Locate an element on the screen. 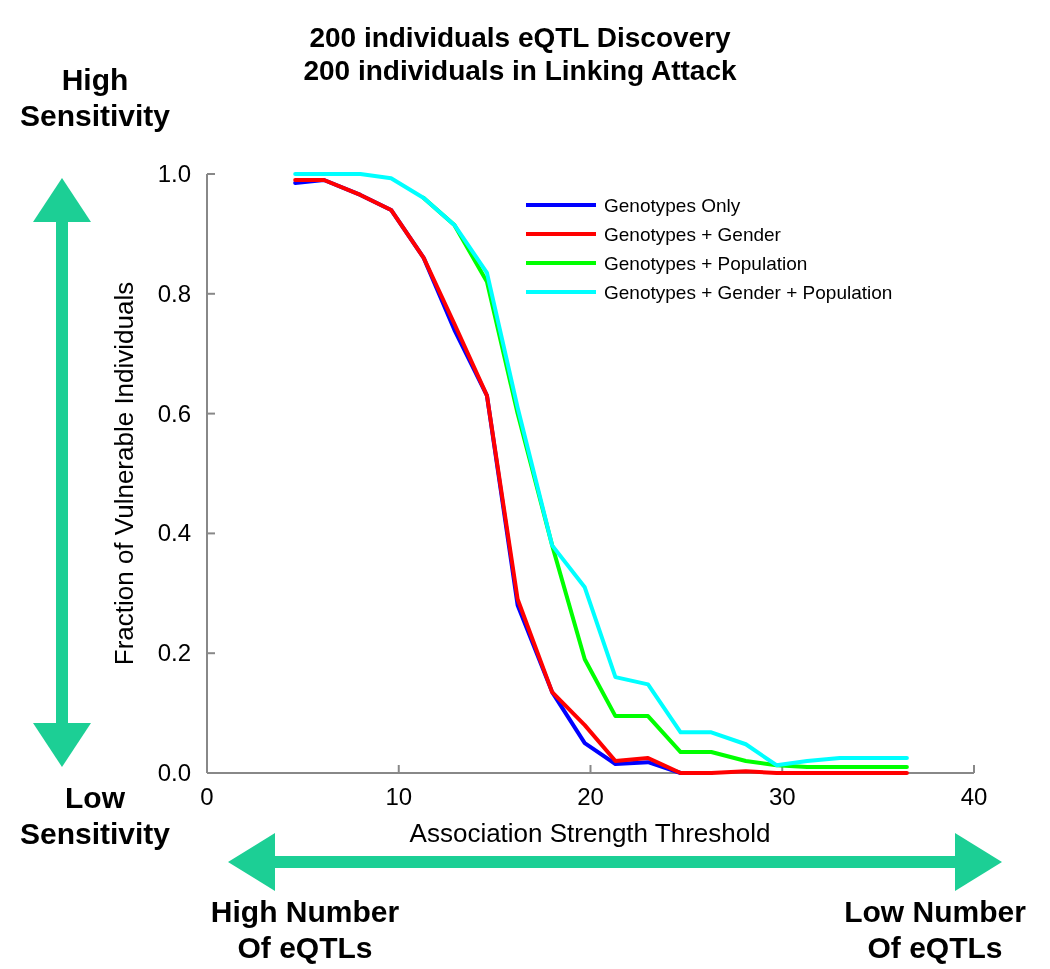  legend-label: Genotypes Only is located at coordinates (672, 205).